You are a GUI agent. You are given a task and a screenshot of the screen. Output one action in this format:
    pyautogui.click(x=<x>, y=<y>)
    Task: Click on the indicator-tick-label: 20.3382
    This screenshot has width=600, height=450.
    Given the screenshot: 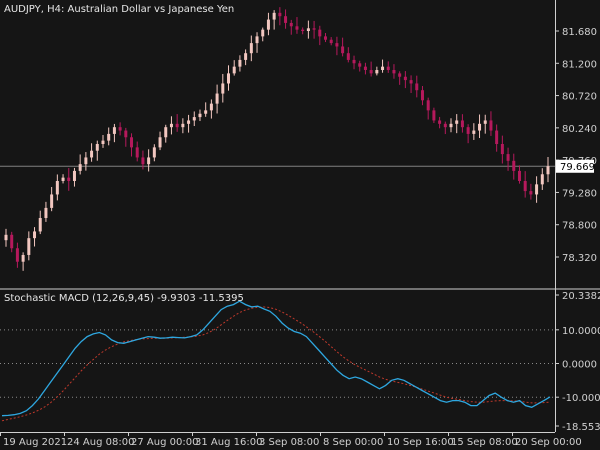 What is the action you would take?
    pyautogui.click(x=581, y=296)
    